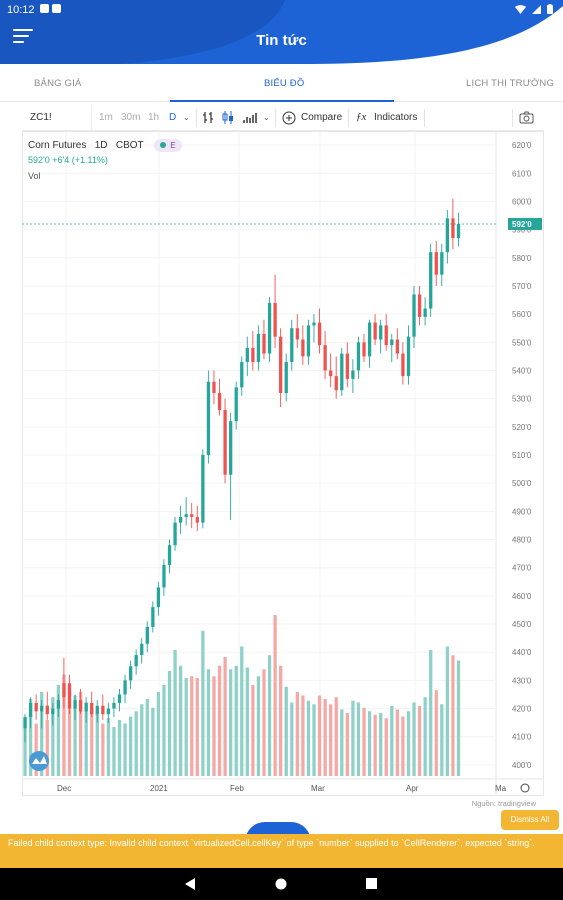 Image resolution: width=563 pixels, height=900 pixels. Describe the element at coordinates (396, 117) in the screenshot. I see `indicators-button: Indicators` at that location.